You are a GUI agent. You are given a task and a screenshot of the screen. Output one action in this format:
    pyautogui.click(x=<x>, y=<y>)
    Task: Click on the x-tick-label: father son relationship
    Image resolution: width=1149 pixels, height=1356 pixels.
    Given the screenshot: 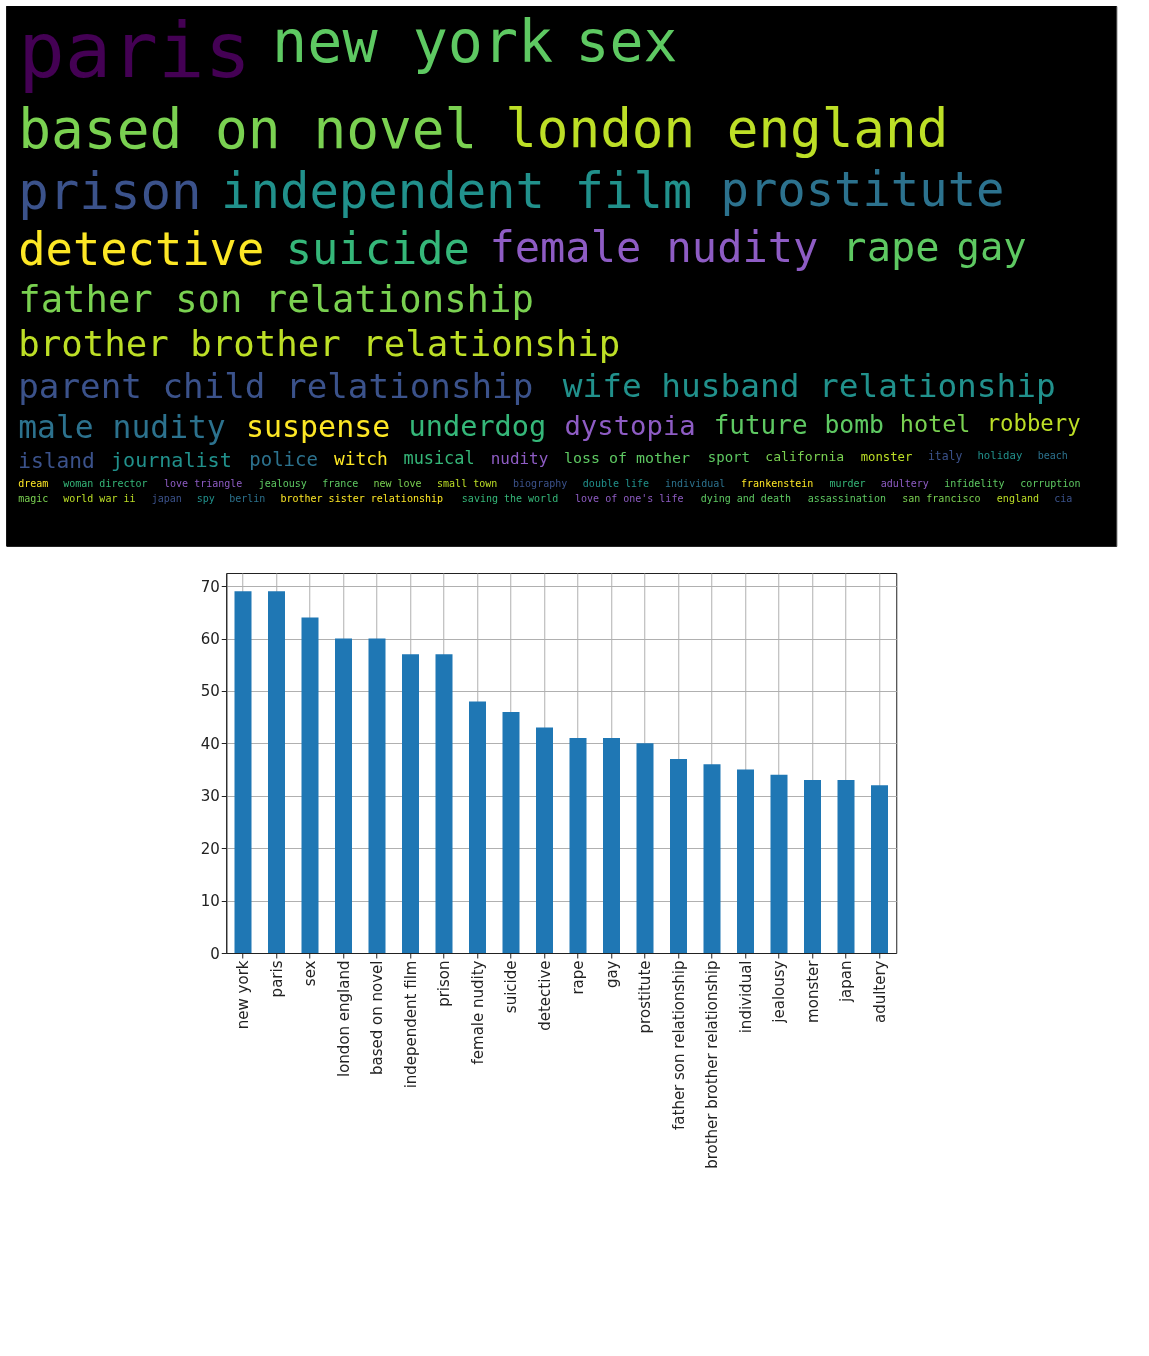 What is the action you would take?
    pyautogui.click(x=678, y=1045)
    